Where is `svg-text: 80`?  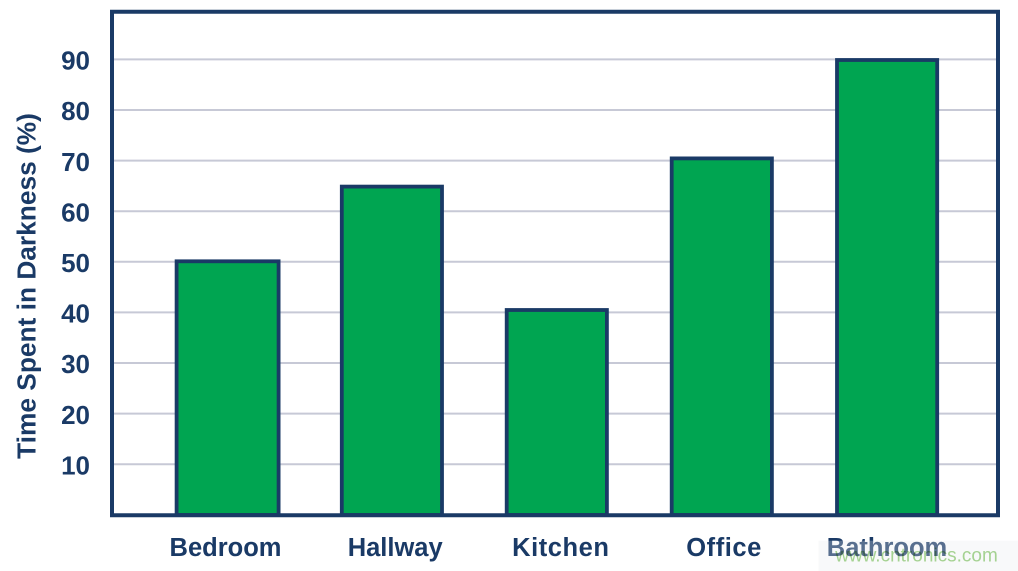
svg-text: 80 is located at coordinates (75, 111).